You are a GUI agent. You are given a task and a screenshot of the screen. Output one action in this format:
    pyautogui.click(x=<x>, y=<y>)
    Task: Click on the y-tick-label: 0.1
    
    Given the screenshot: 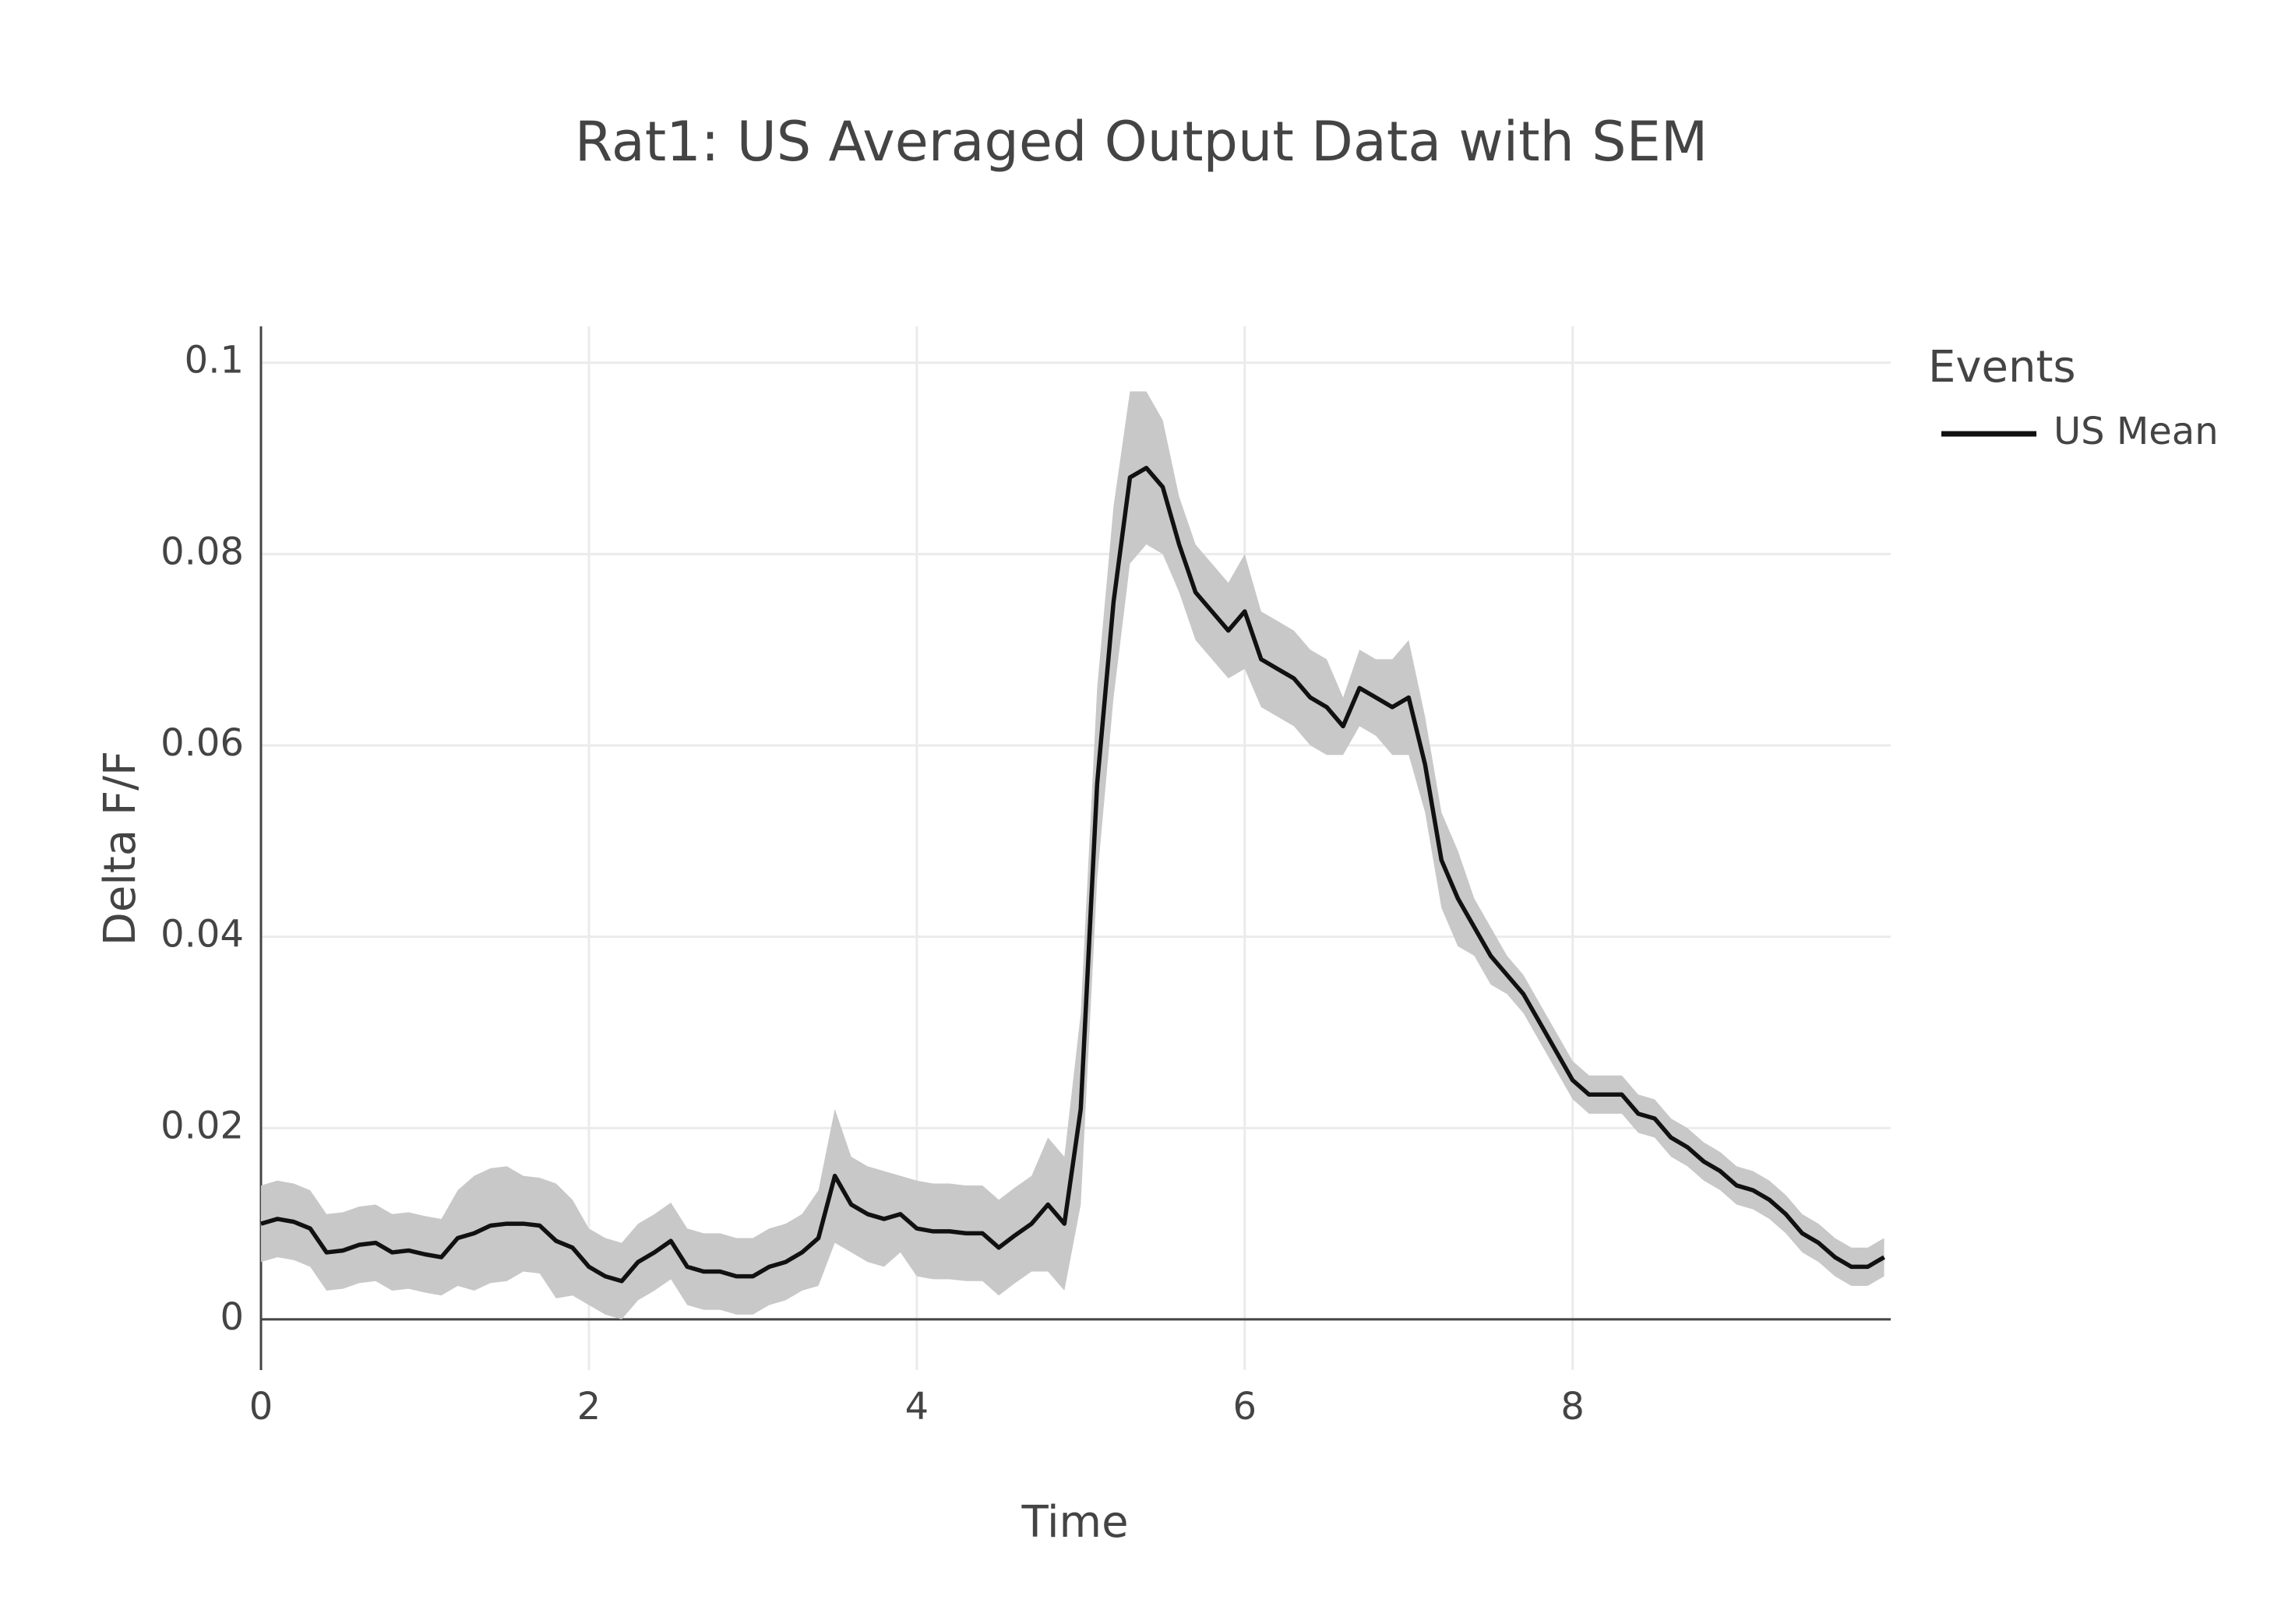 What is the action you would take?
    pyautogui.click(x=214, y=360)
    